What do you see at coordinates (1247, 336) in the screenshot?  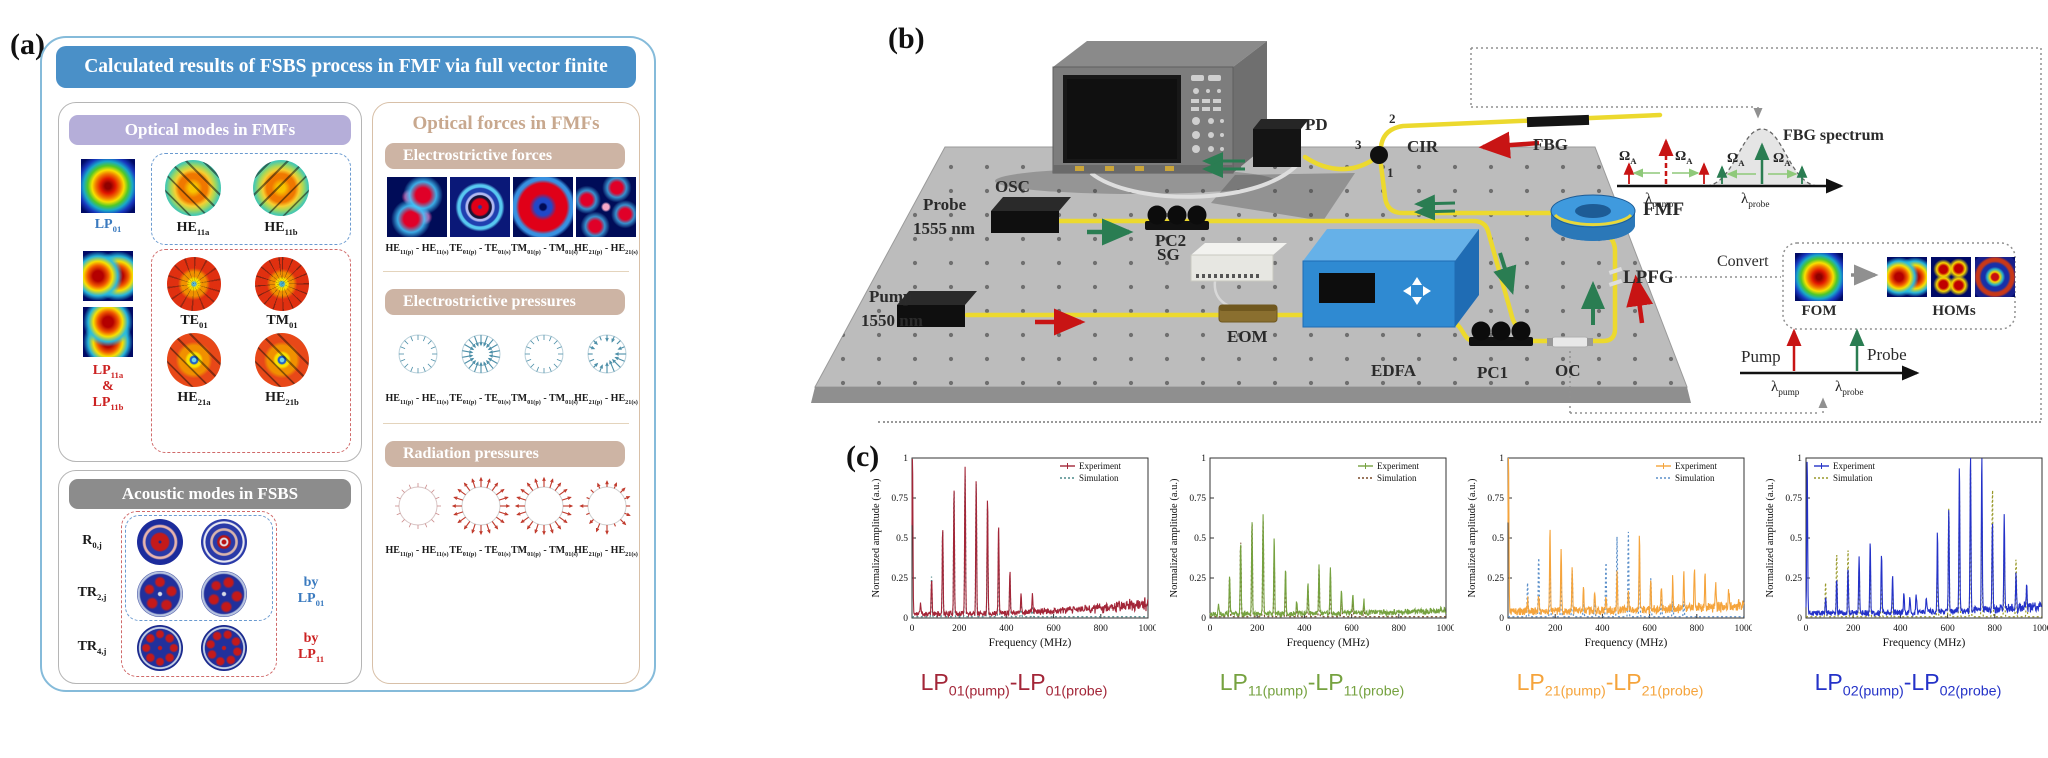 I see `eom-label: EOM` at bounding box center [1247, 336].